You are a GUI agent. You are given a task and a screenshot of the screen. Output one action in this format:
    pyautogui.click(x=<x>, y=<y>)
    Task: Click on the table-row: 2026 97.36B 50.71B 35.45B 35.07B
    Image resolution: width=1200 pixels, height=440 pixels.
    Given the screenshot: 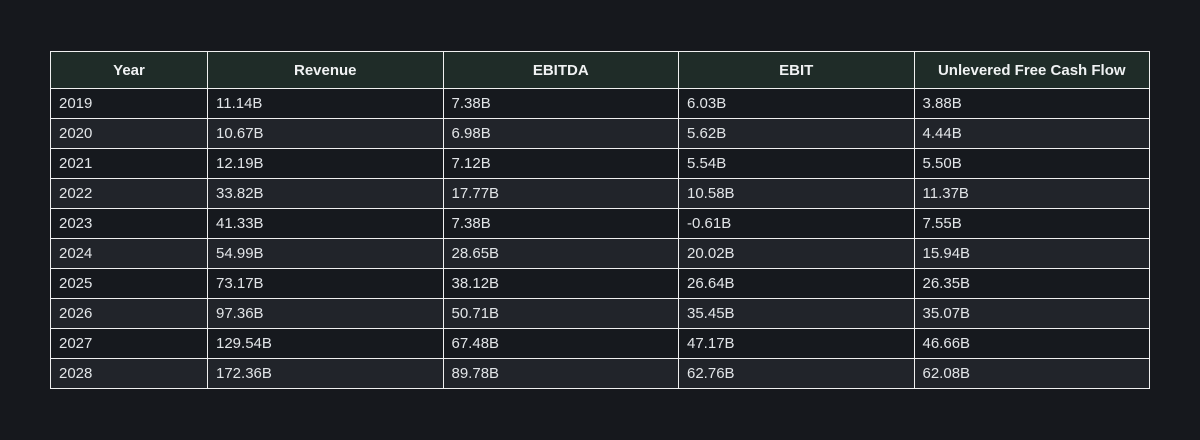 What is the action you would take?
    pyautogui.click(x=600, y=313)
    